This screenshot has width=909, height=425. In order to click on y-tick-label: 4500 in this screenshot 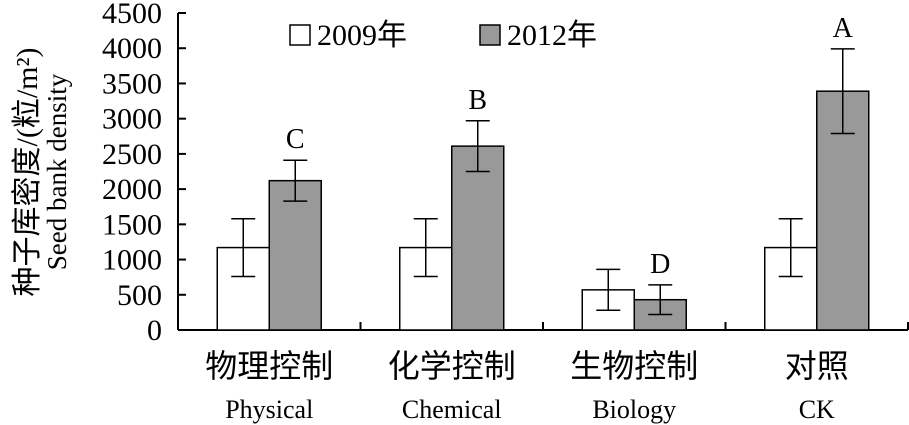, I will do `click(132, 15)`.